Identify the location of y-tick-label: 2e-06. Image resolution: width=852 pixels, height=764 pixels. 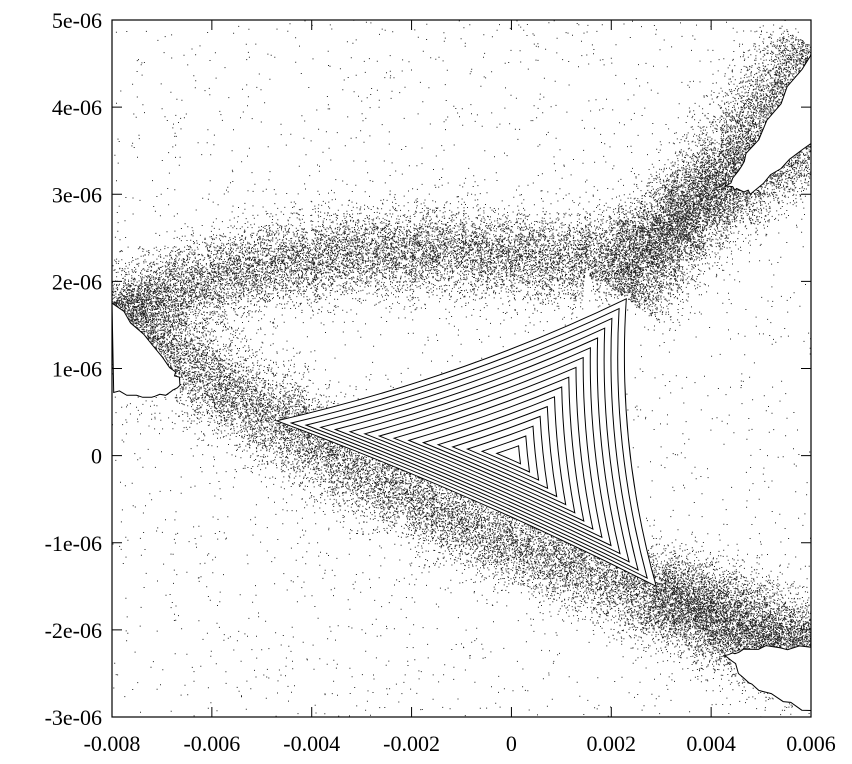
(77, 281).